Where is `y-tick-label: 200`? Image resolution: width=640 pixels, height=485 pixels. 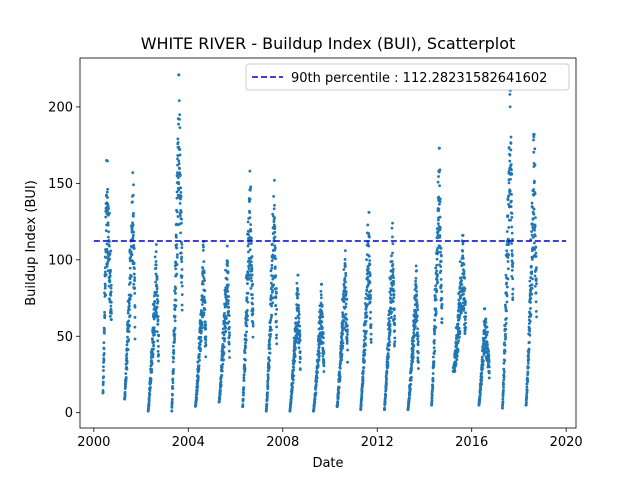 y-tick-label: 200 is located at coordinates (60, 107).